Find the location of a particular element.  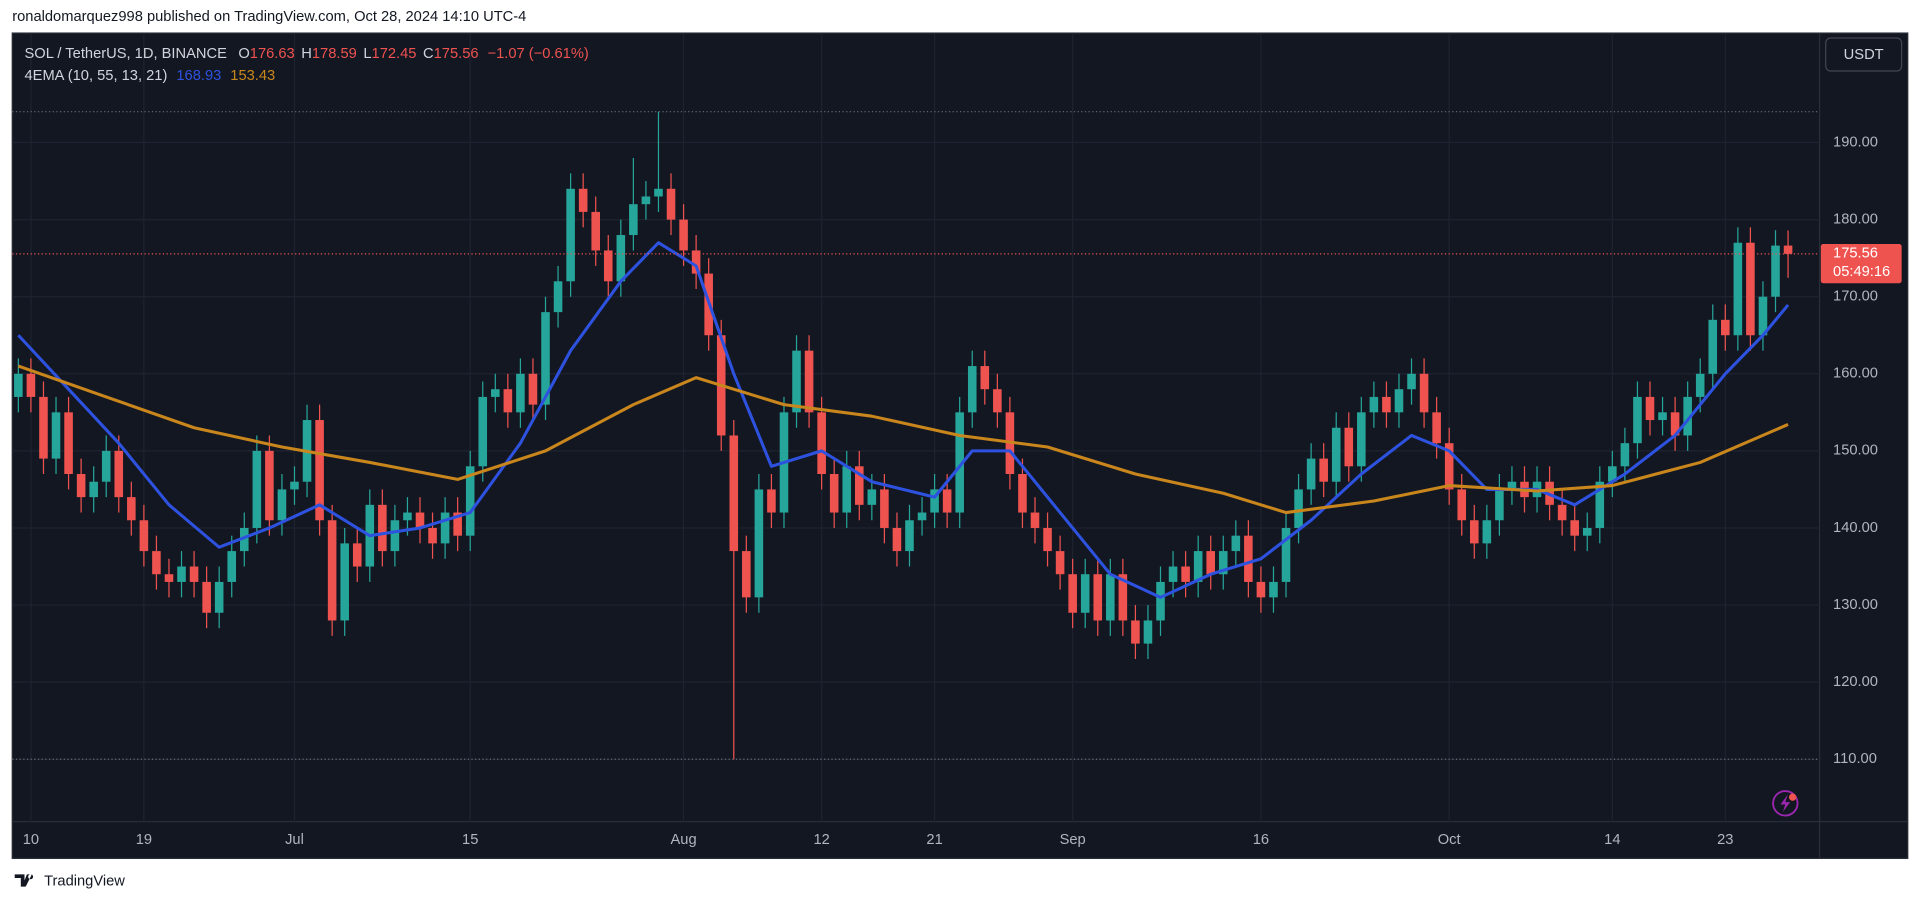

x-tick-label: Sep is located at coordinates (1073, 840).